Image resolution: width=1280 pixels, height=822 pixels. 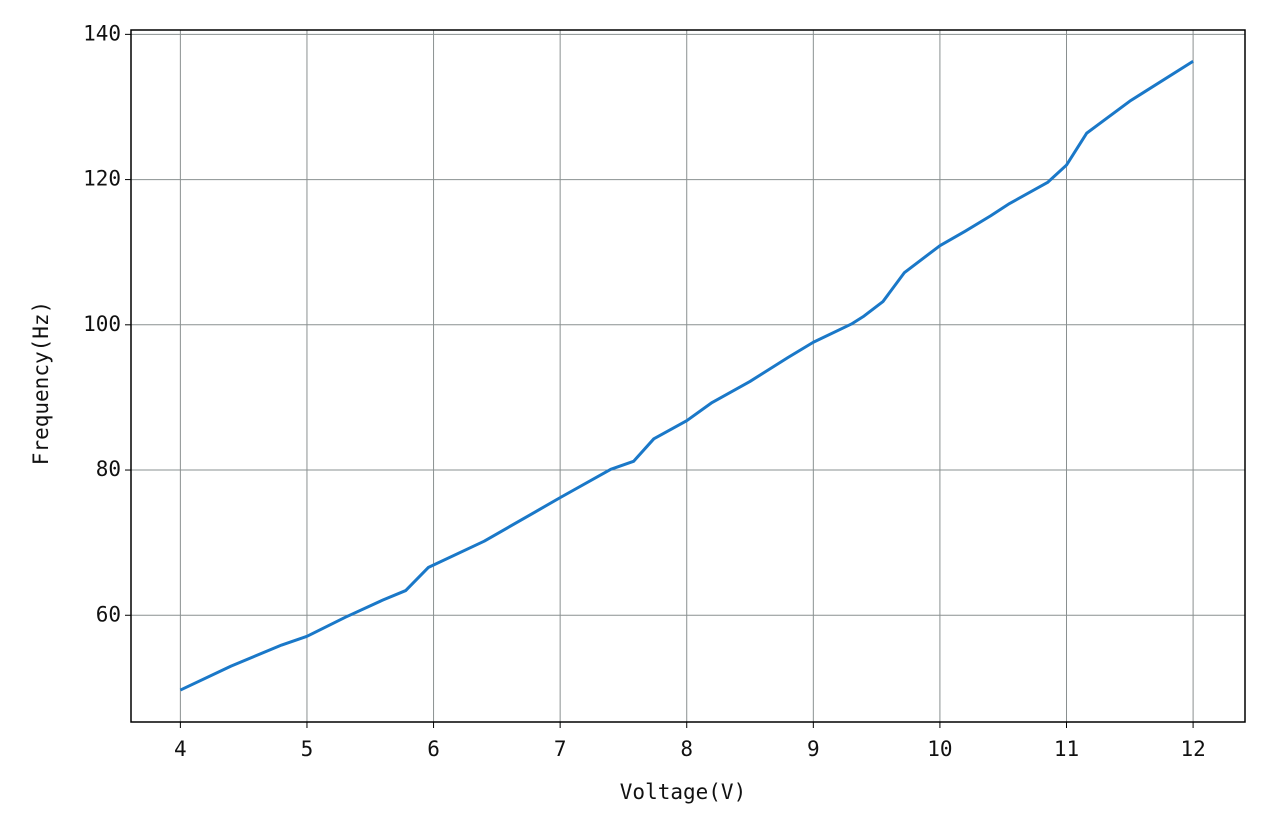 What do you see at coordinates (433, 749) in the screenshot?
I see `x-tick-label: 6` at bounding box center [433, 749].